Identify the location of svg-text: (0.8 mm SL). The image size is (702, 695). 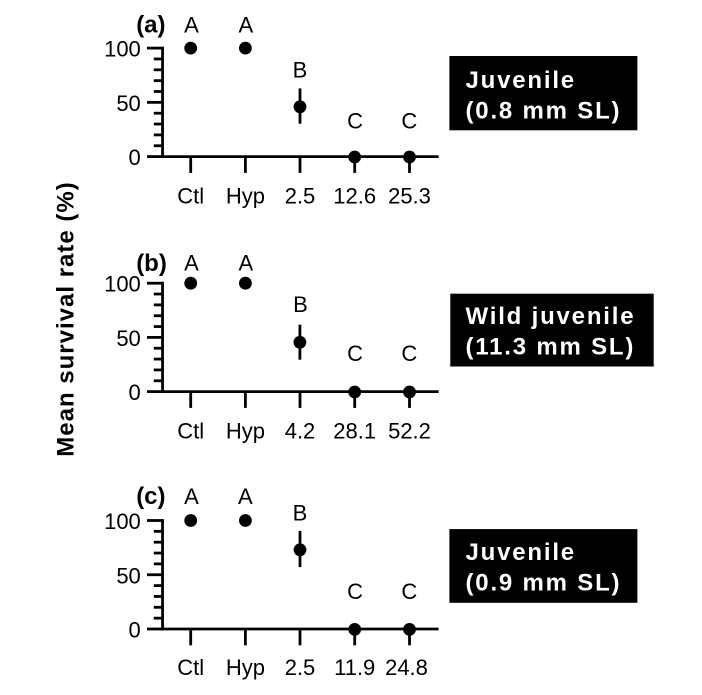
(544, 111).